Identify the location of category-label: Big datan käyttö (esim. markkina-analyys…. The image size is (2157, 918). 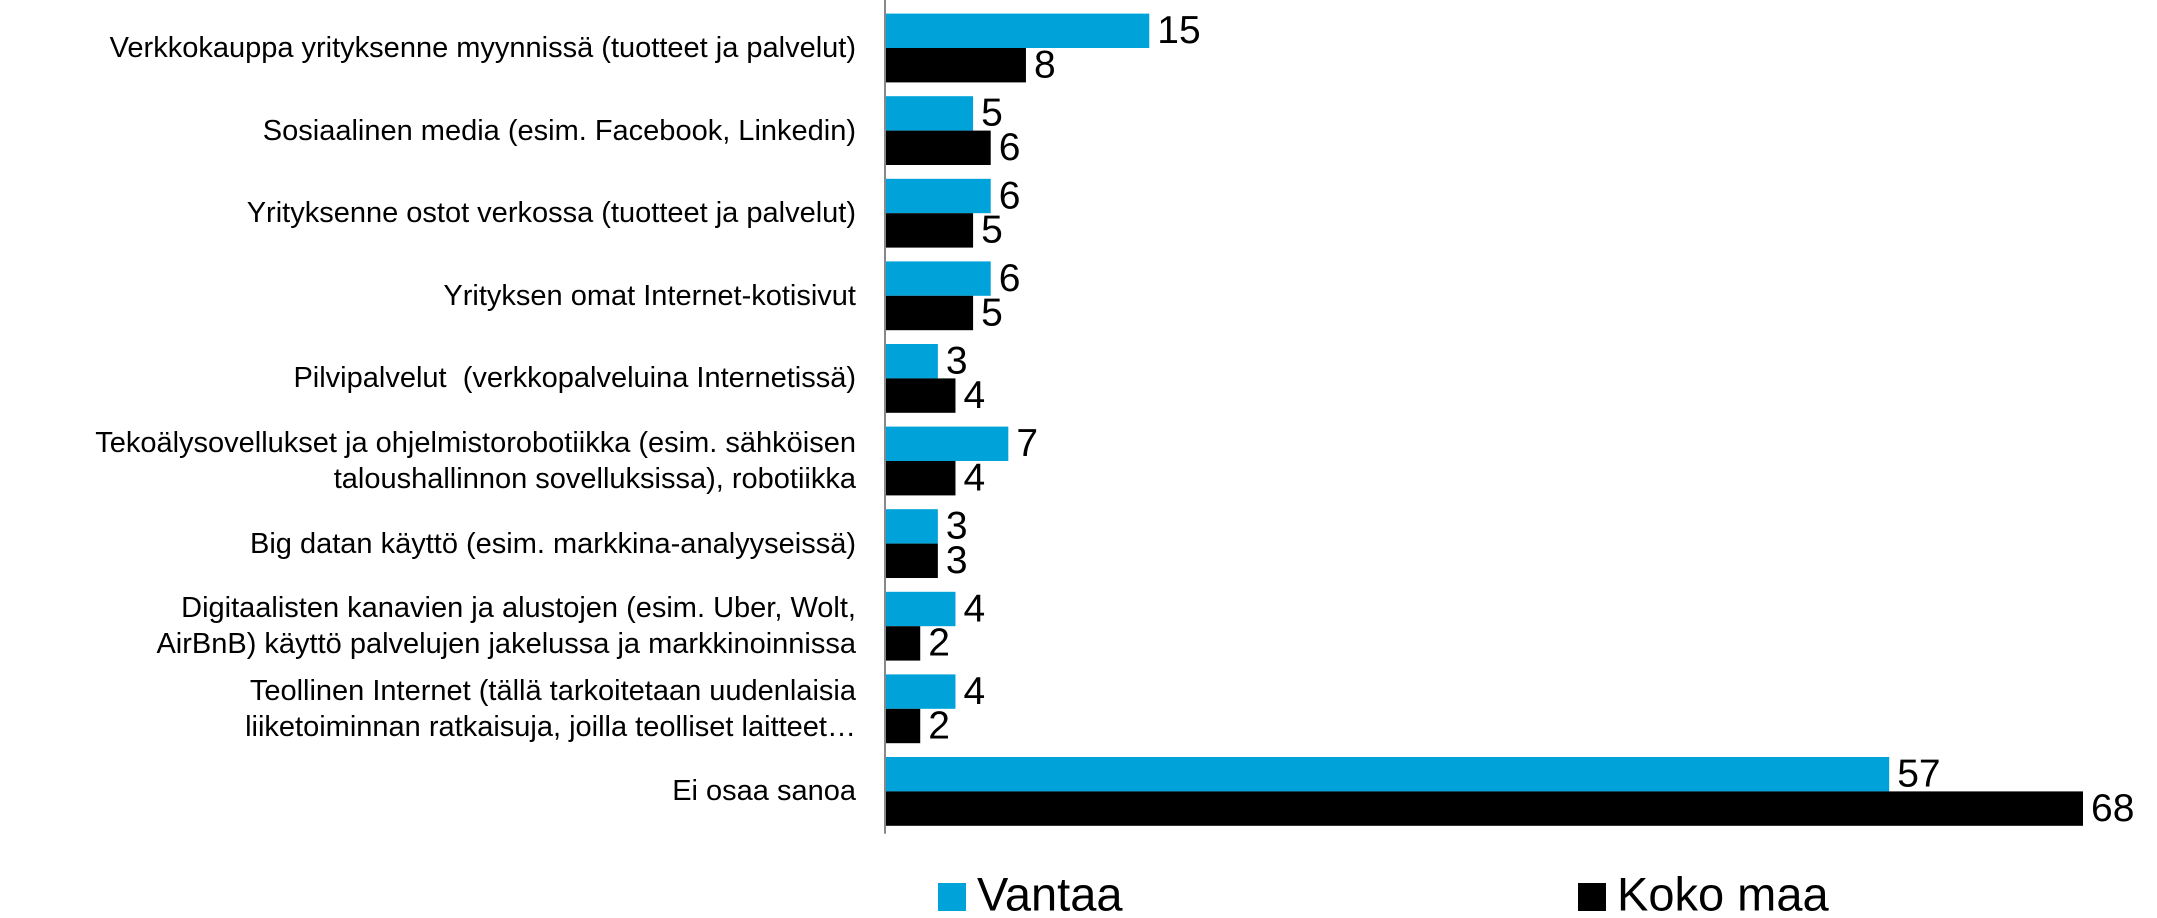
(552, 543).